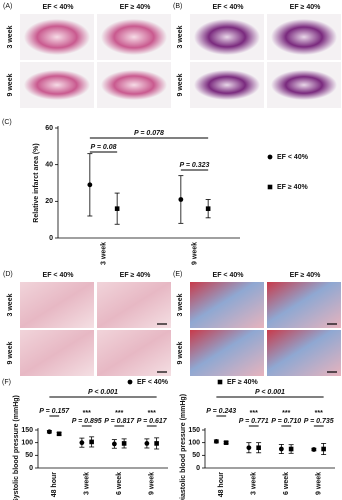 This screenshot has height=500, width=342. Describe the element at coordinates (6, 382) in the screenshot. I see `panel-label: (F)` at that location.